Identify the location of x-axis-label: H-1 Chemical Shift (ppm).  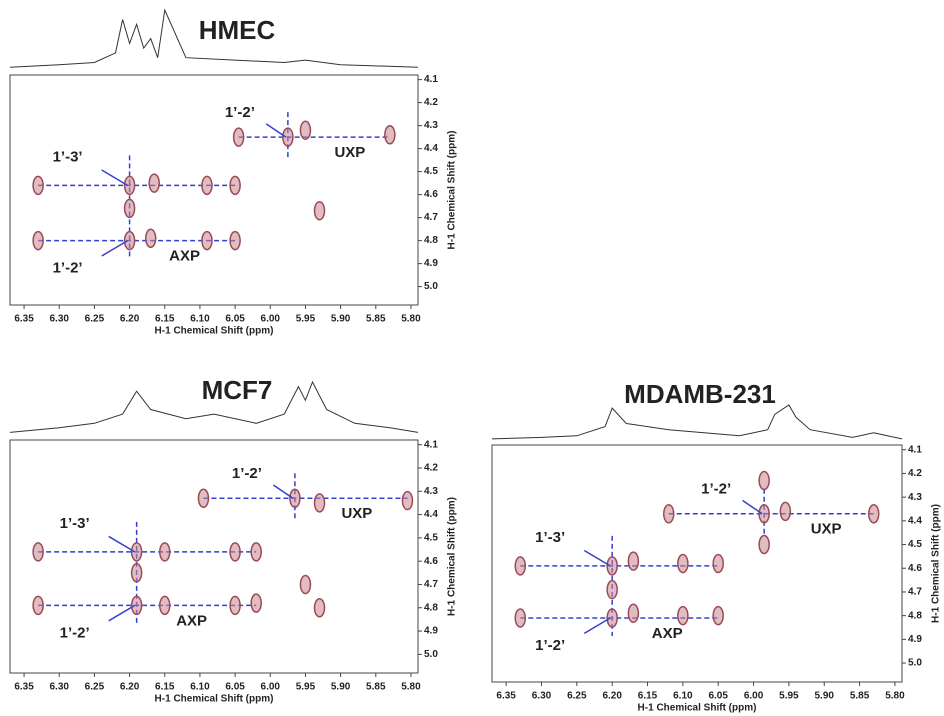
(214, 331).